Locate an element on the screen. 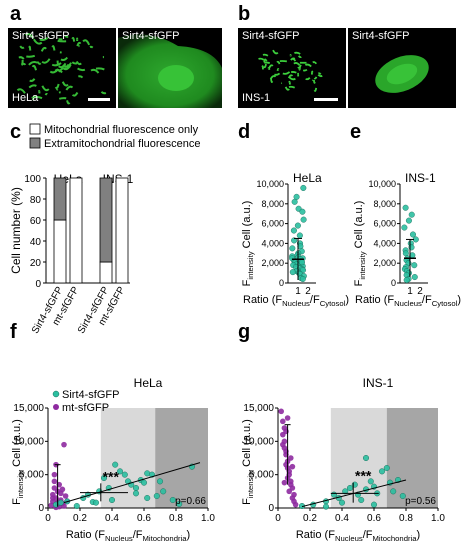 This screenshot has height=550, width=466. y-axis-label-part: F is located at coordinates (17, 501).